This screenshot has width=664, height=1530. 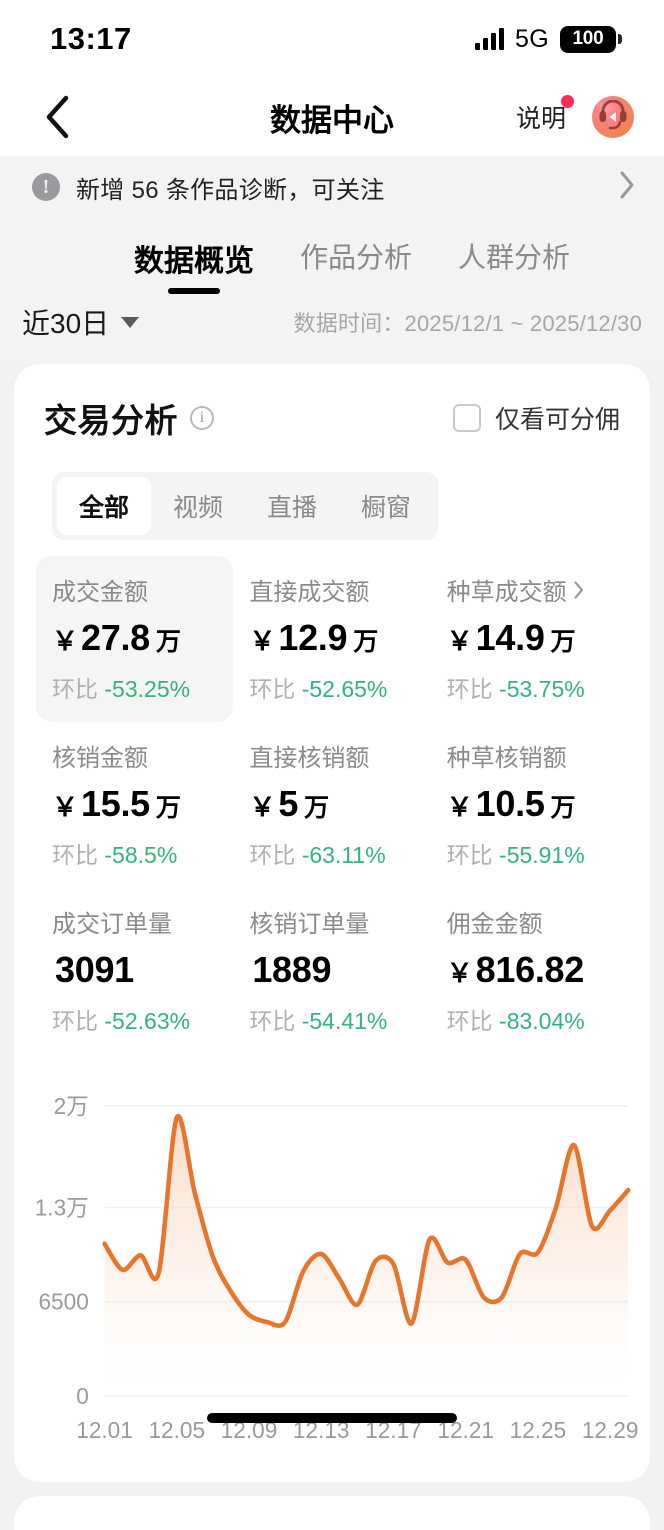 I want to click on notice-banner: ! 新增 56 条作品诊断，可关注, so click(x=332, y=187).